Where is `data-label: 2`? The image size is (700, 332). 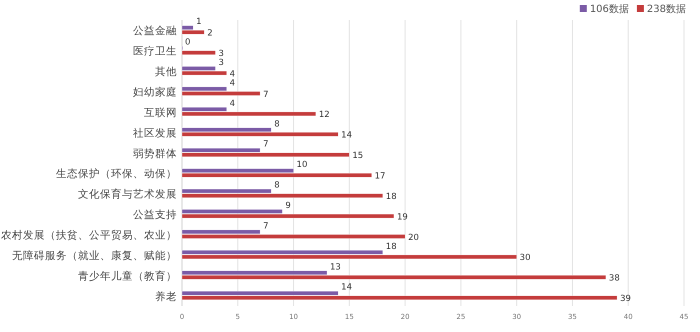 data-label: 2 is located at coordinates (210, 33).